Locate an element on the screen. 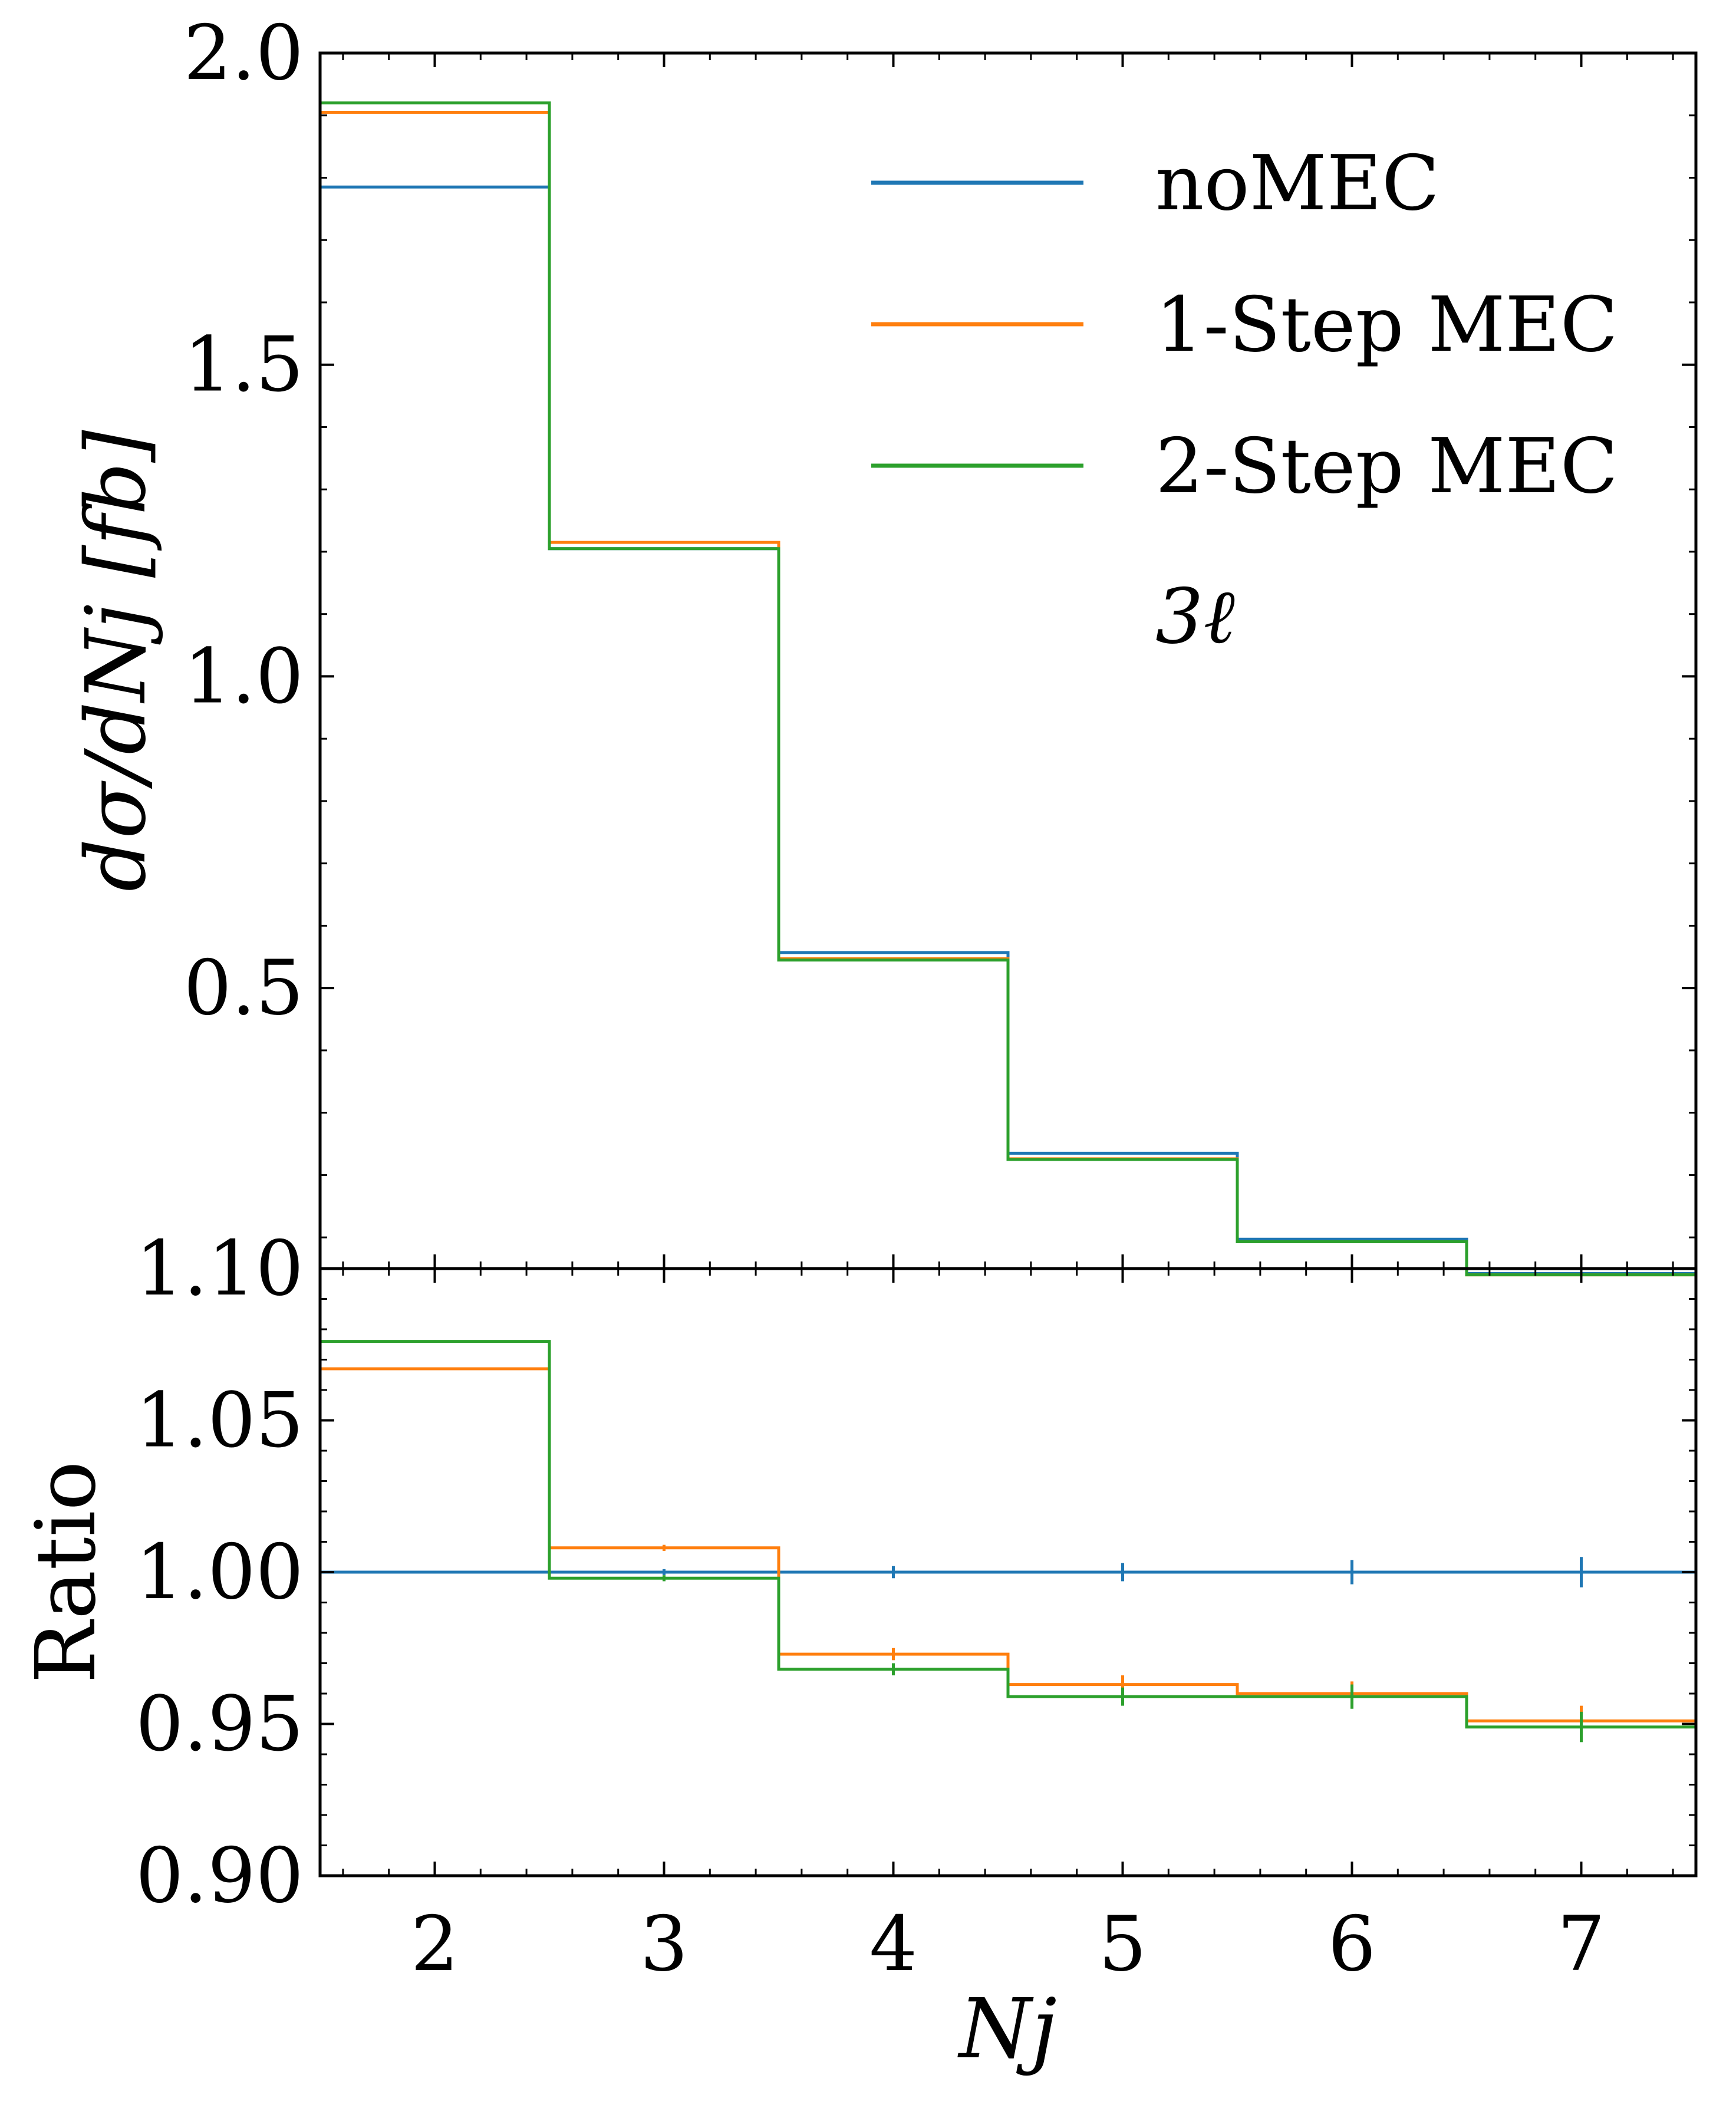 The height and width of the screenshot is (2118, 1736). y-tick-label-main: 0.5 is located at coordinates (243, 988).